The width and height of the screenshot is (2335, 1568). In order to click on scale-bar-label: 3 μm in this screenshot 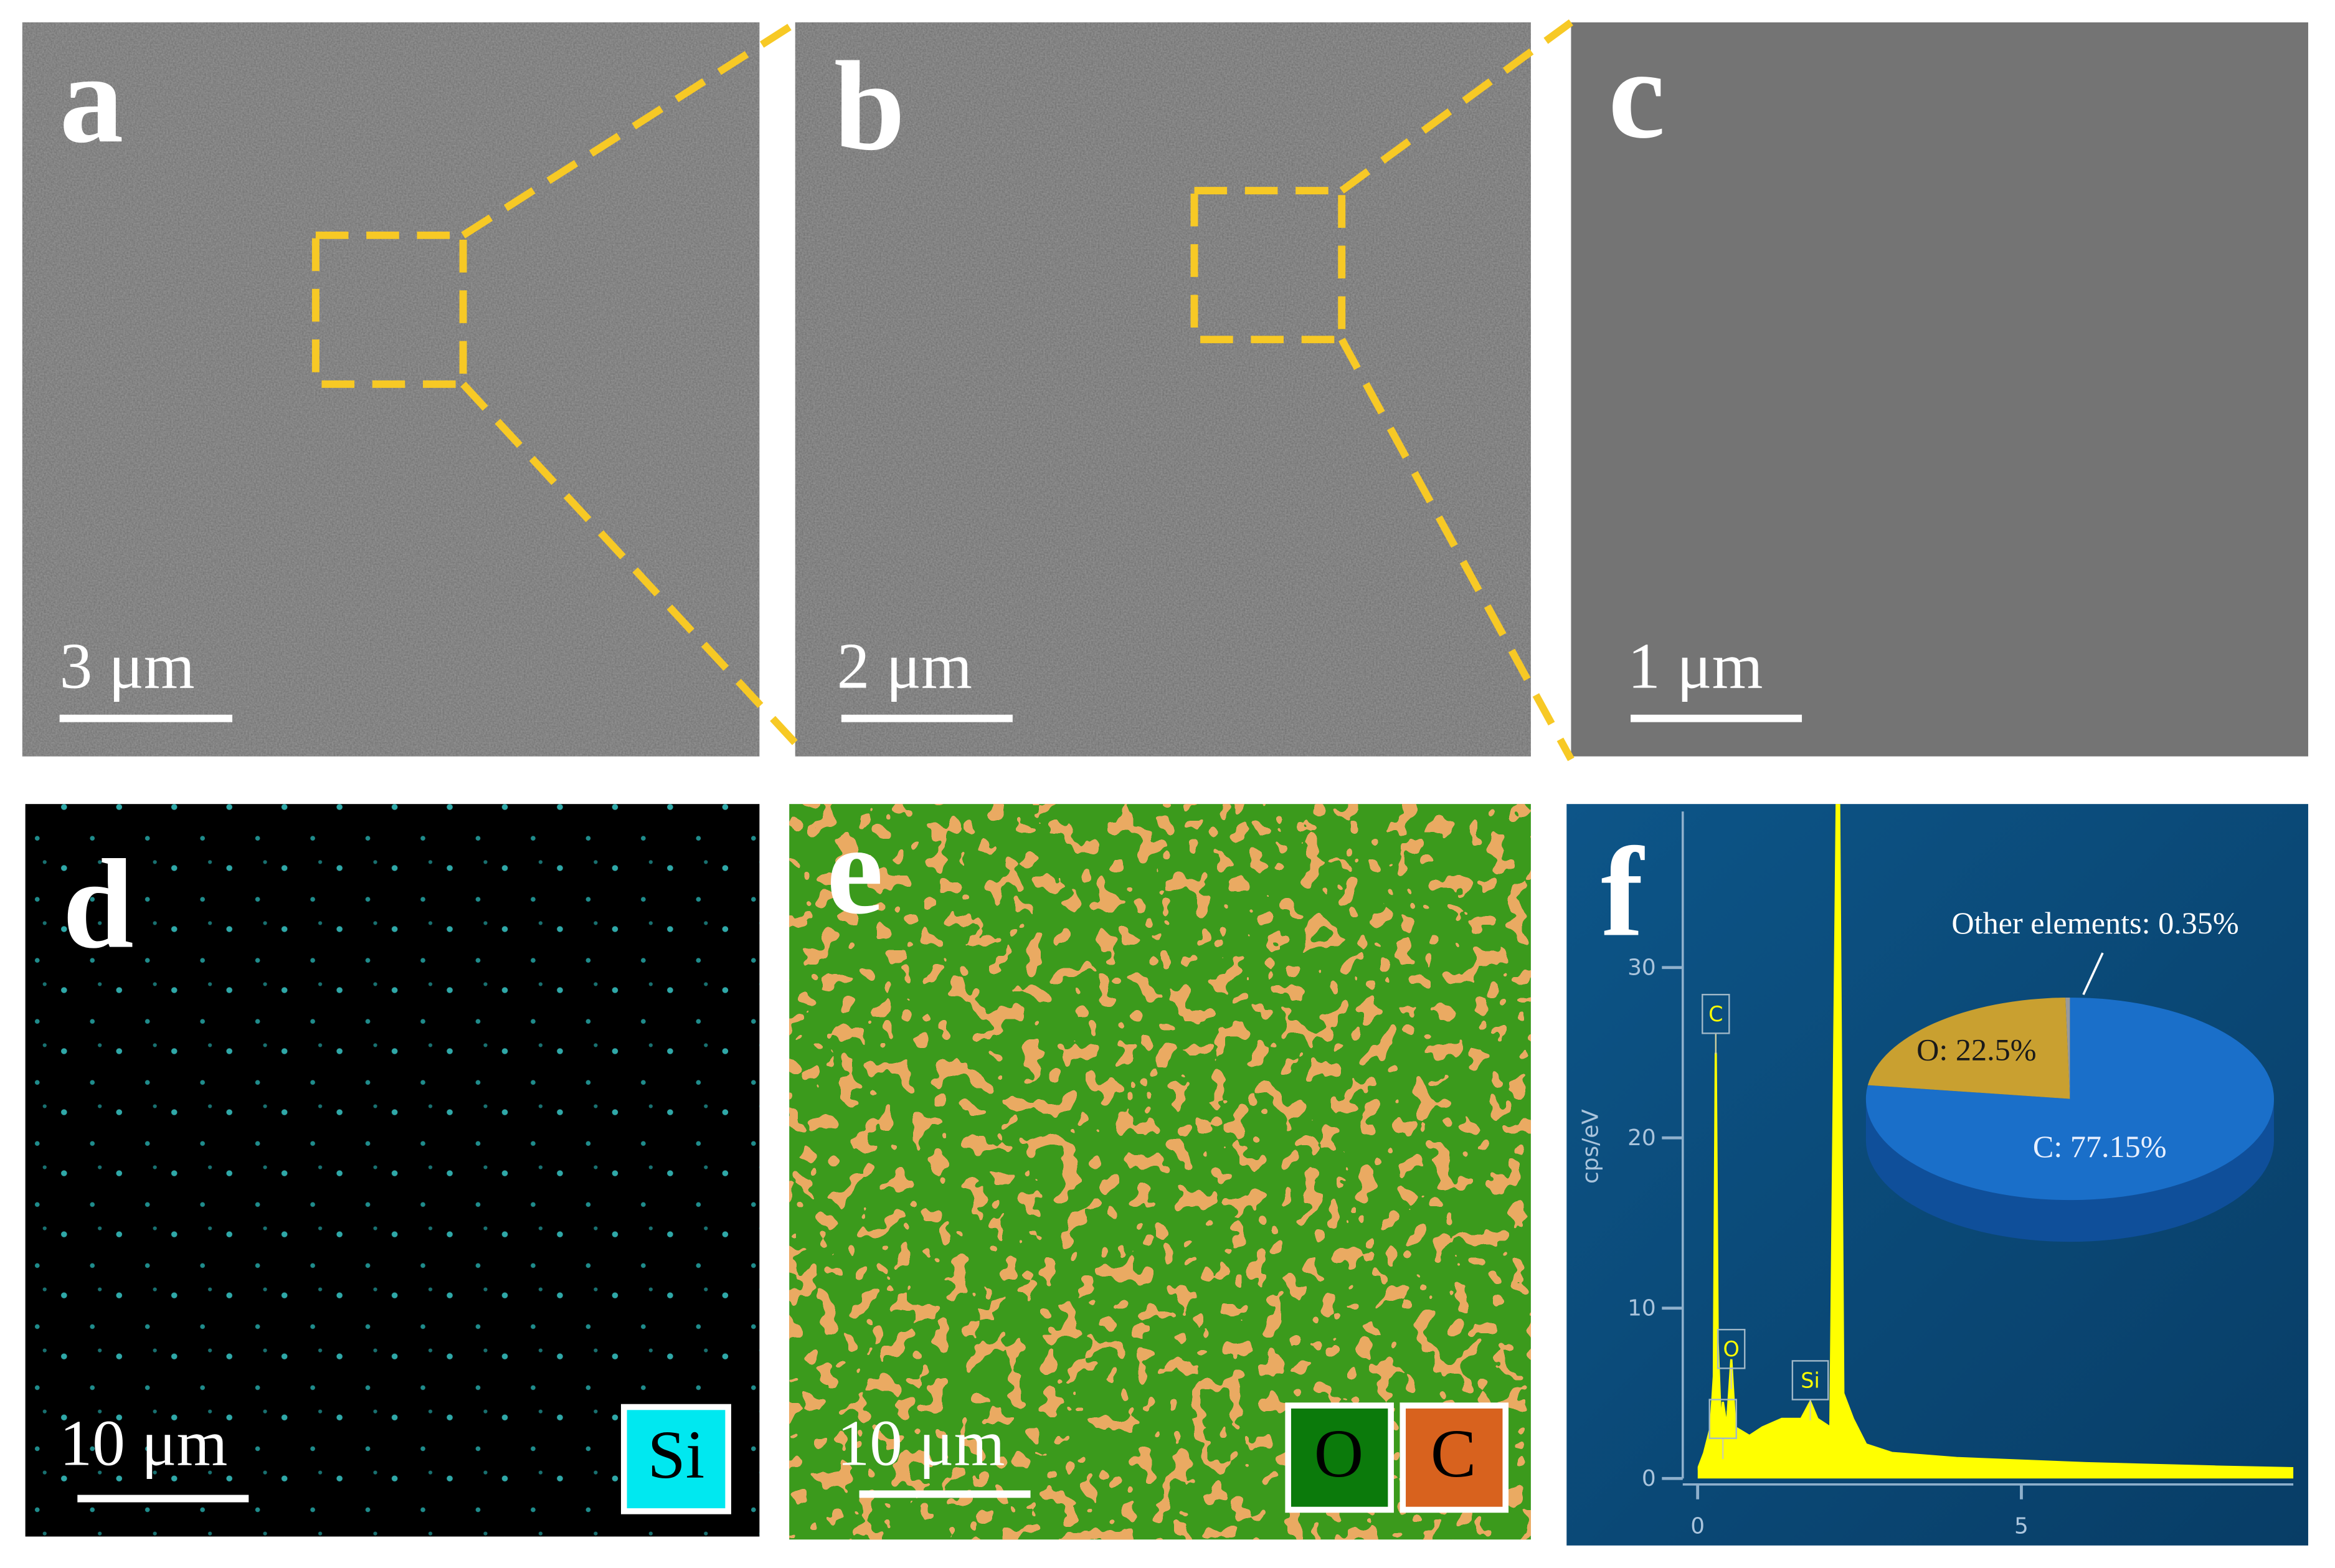, I will do `click(127, 666)`.